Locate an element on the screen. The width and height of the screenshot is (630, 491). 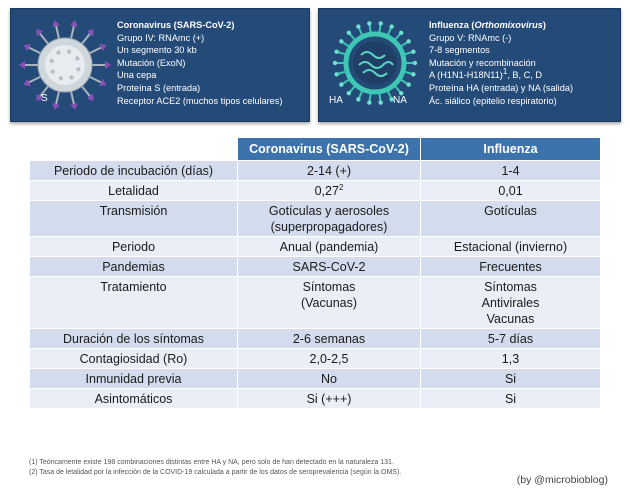
influenza-value: Estacional (invierno) is located at coordinates (510, 247).